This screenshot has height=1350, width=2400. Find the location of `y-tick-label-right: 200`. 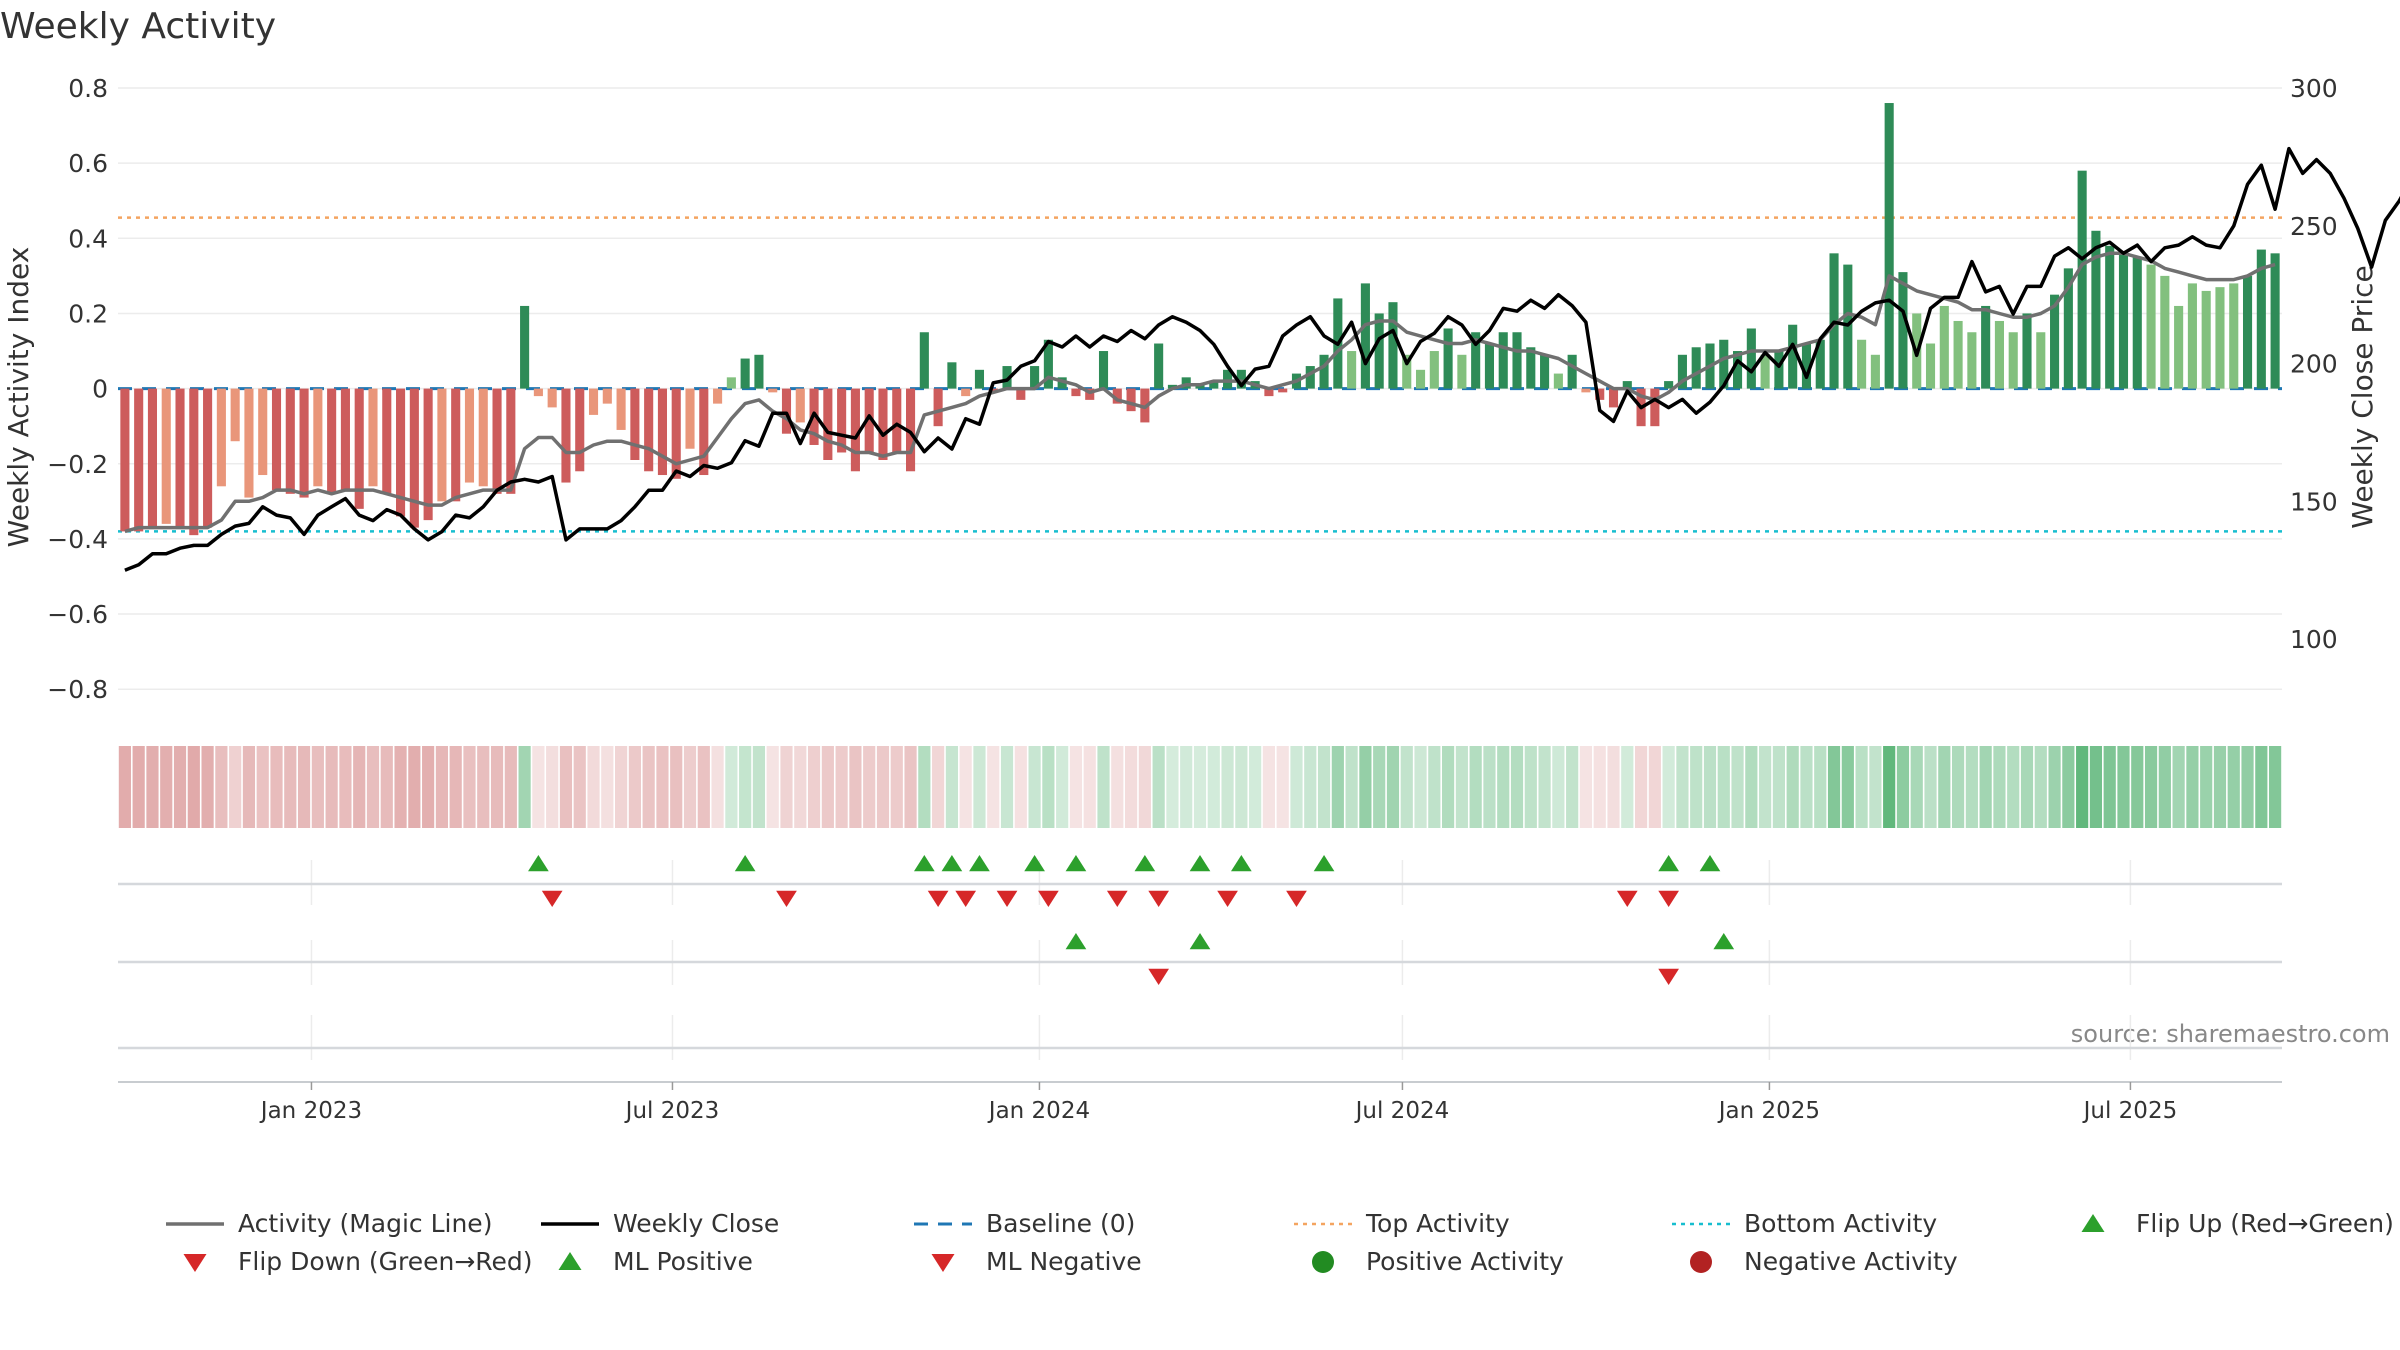

y-tick-label-right: 200 is located at coordinates (2314, 364).